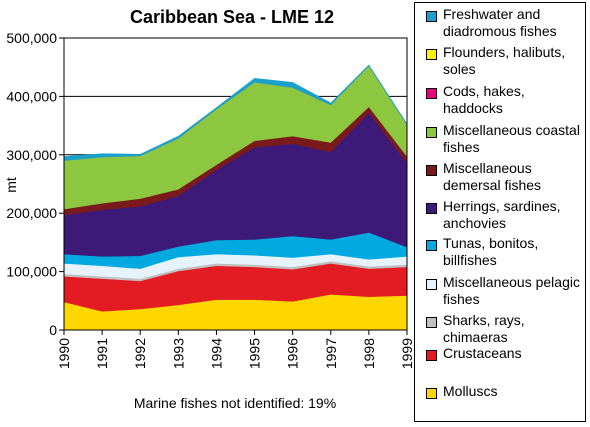 This screenshot has width=590, height=427. I want to click on legend-label-line: Herrings, sardines,, so click(502, 206).